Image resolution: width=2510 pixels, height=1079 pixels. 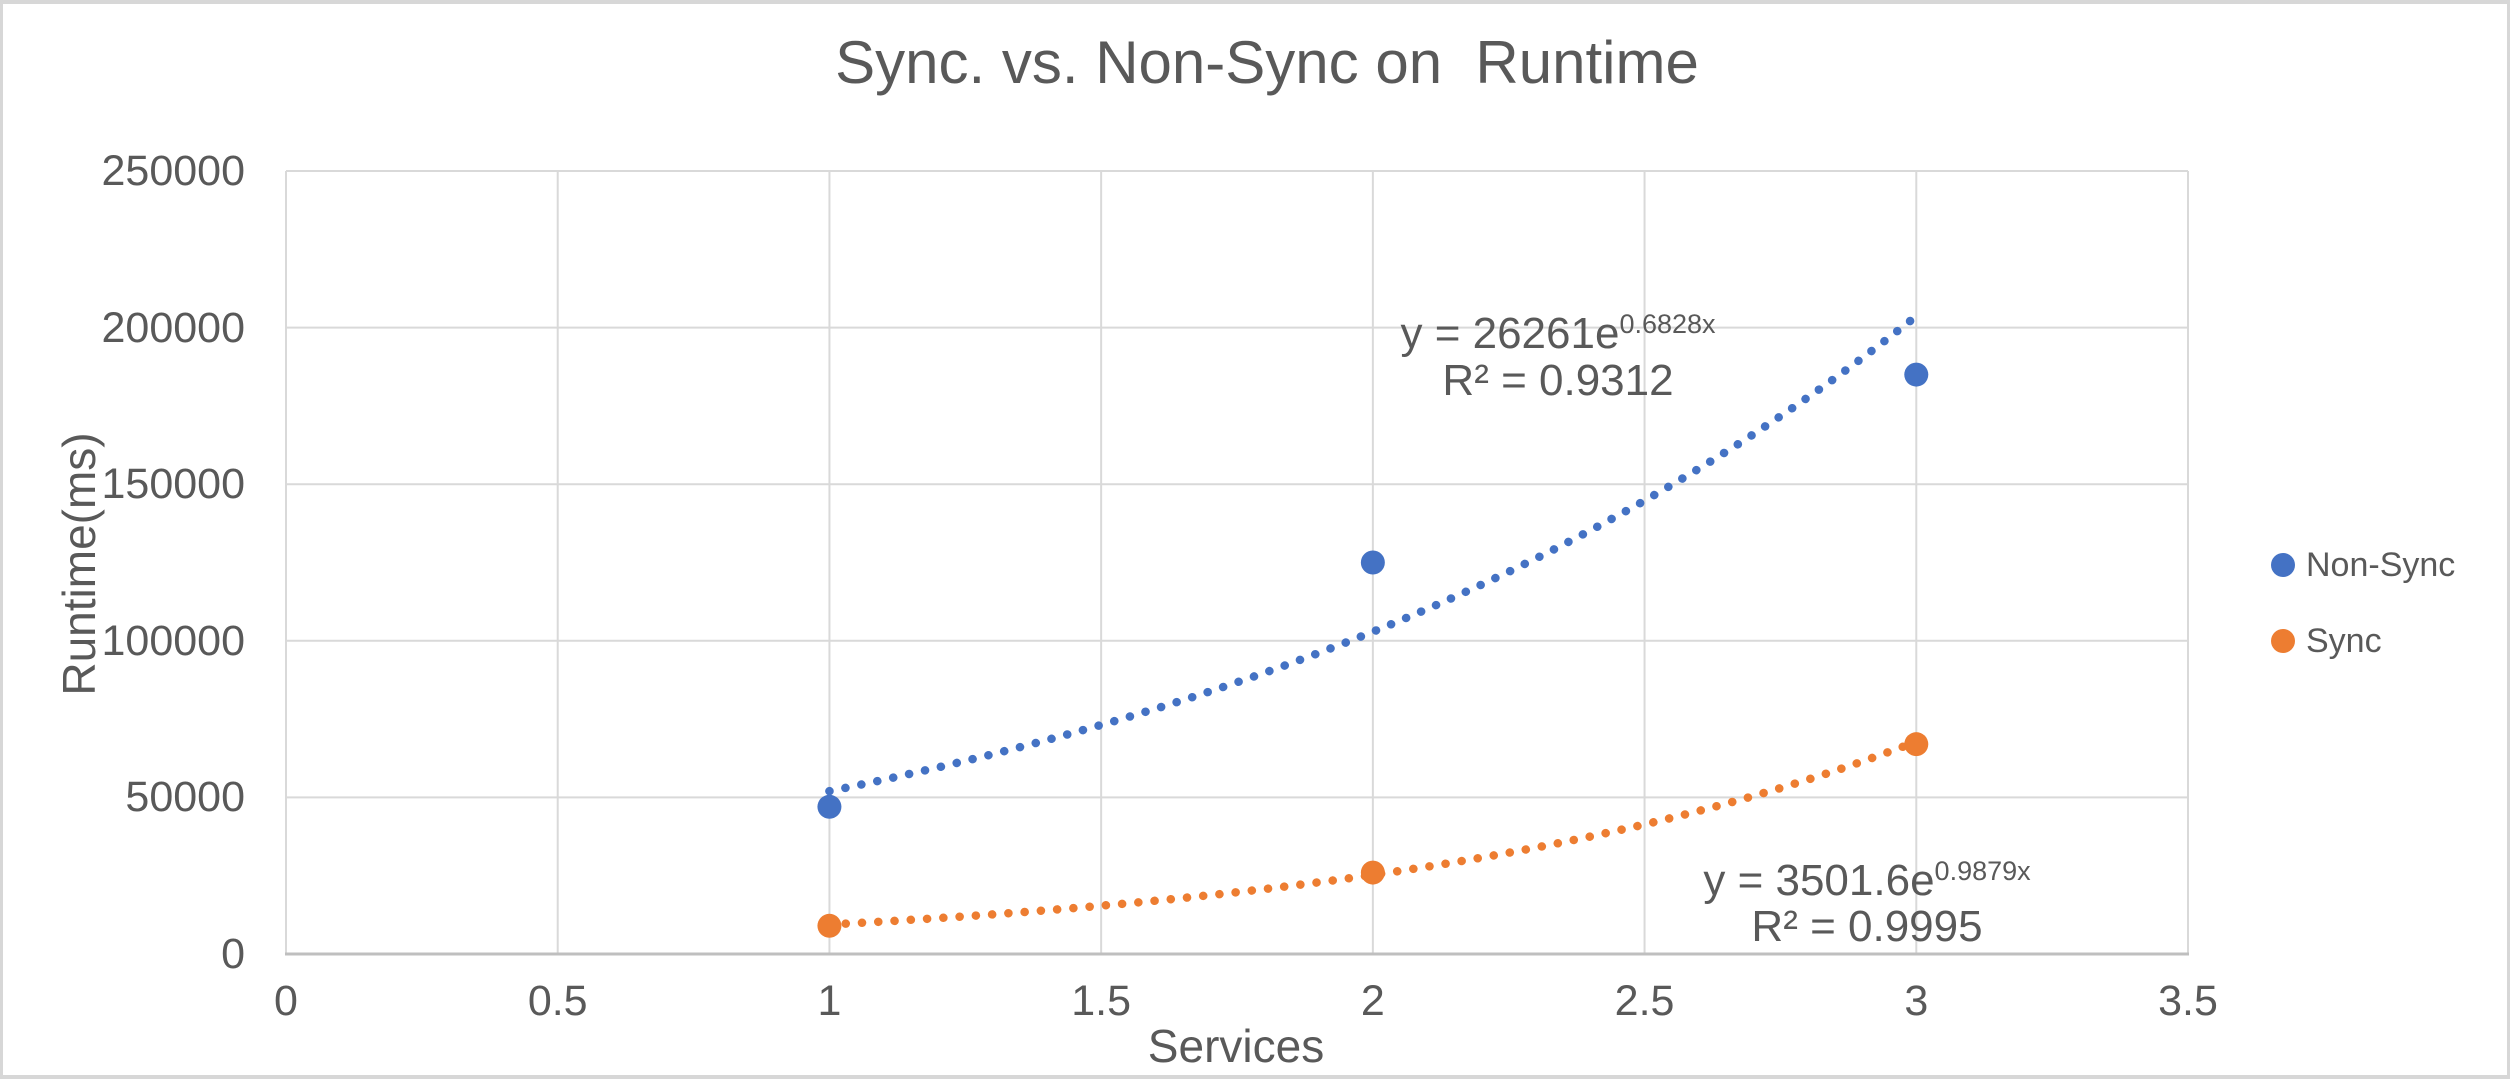 I want to click on x-tick-label: 2.5, so click(x=1644, y=1001).